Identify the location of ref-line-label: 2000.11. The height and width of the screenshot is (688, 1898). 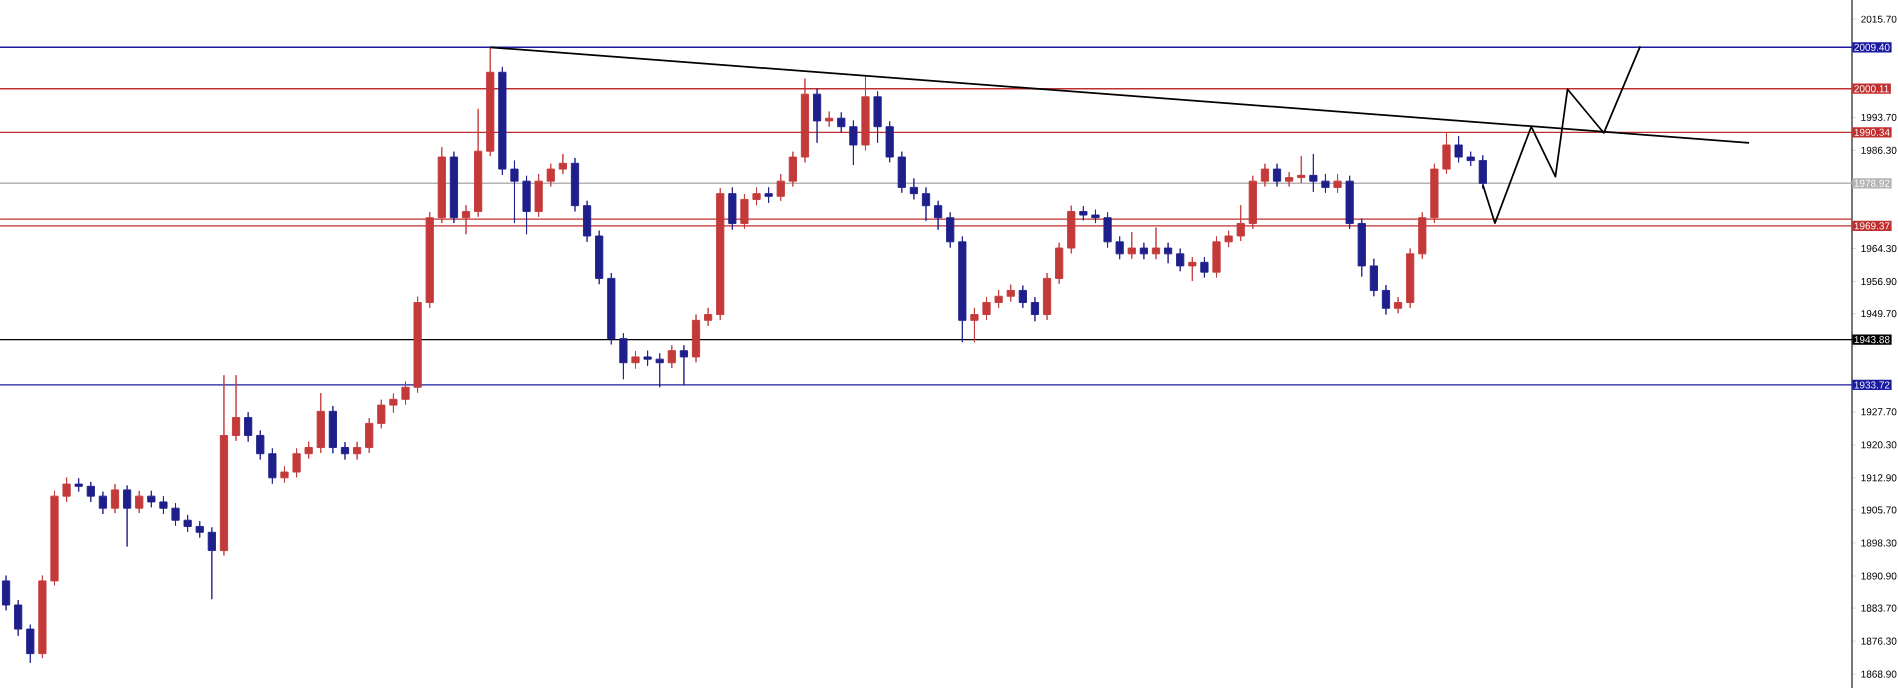
(1871, 89).